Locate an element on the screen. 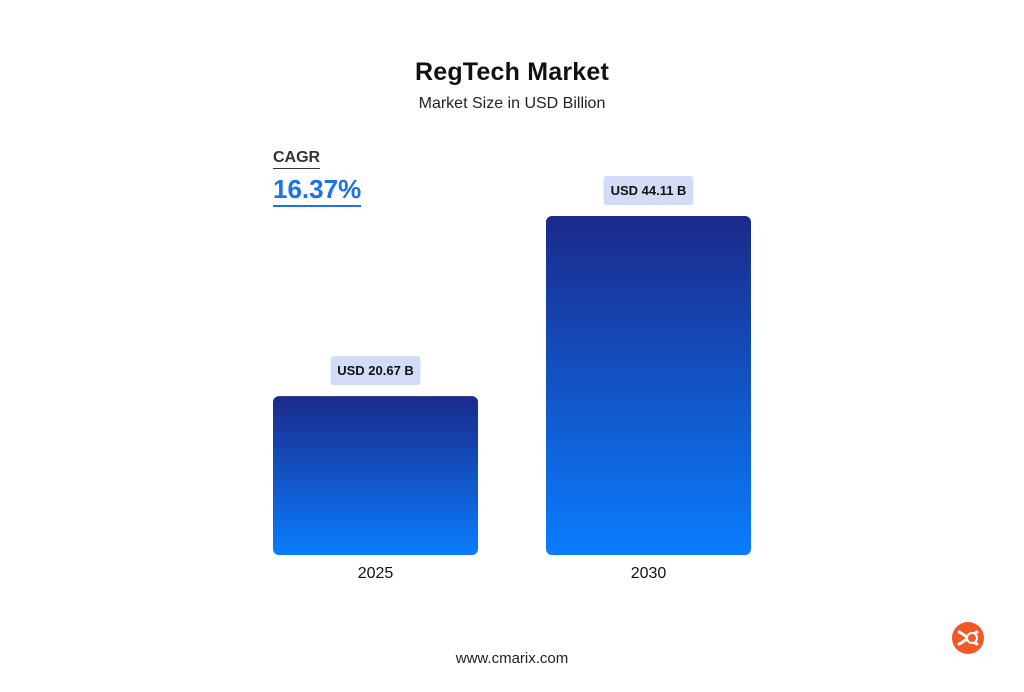 The image size is (1024, 692). cagr-value: 16.37% is located at coordinates (317, 190).